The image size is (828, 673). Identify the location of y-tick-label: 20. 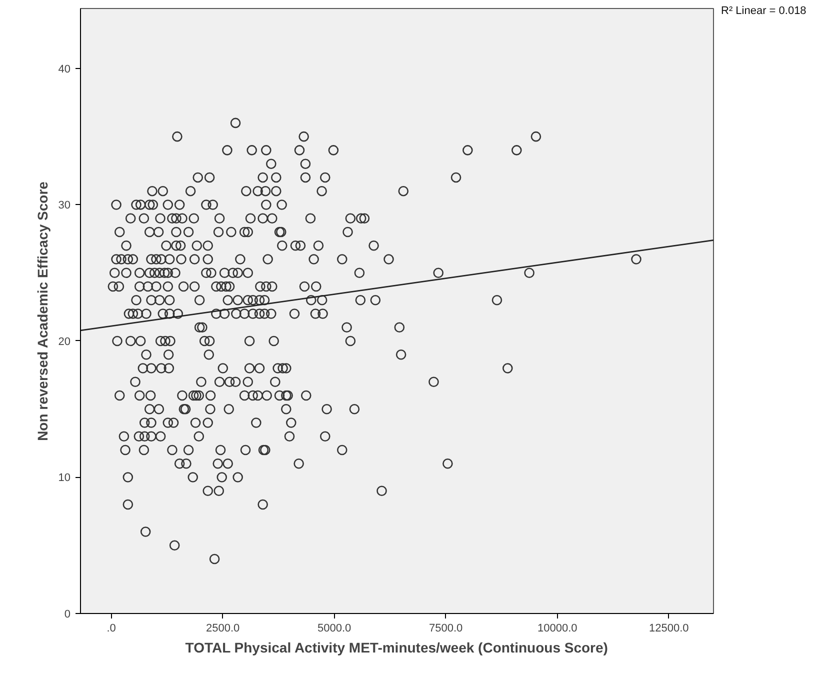
(64, 342).